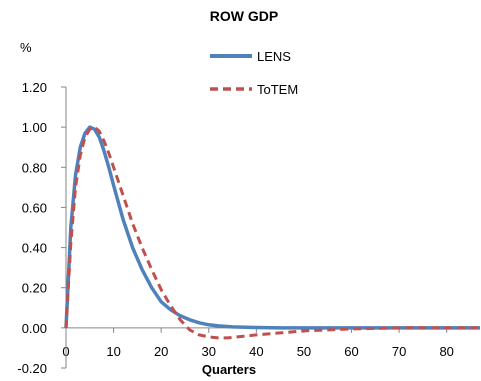 Image resolution: width=481 pixels, height=381 pixels. What do you see at coordinates (32, 368) in the screenshot?
I see `y-tick-label: -0.20` at bounding box center [32, 368].